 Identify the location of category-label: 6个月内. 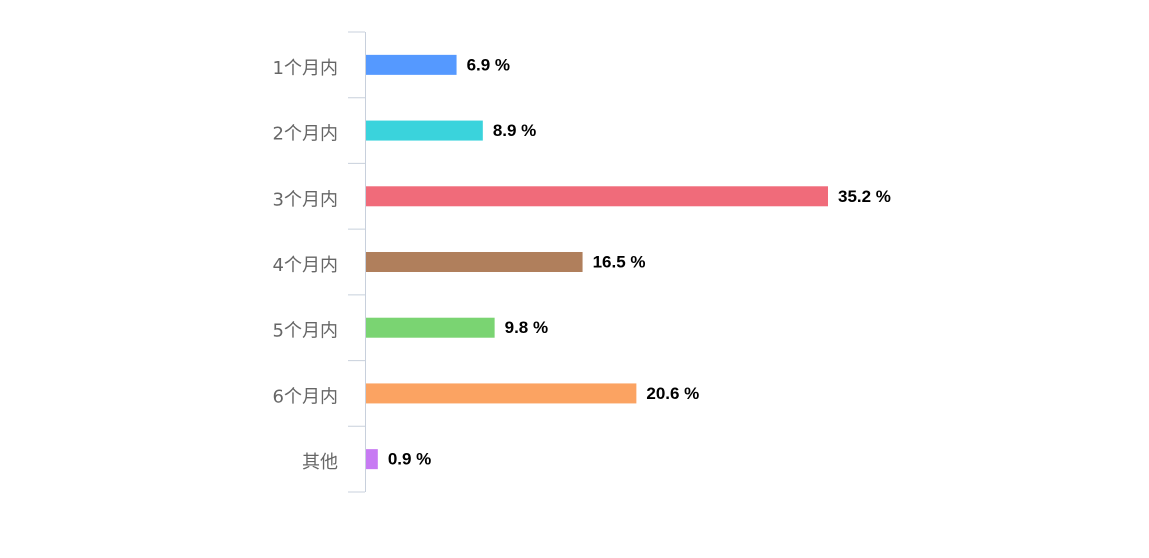
(305, 396).